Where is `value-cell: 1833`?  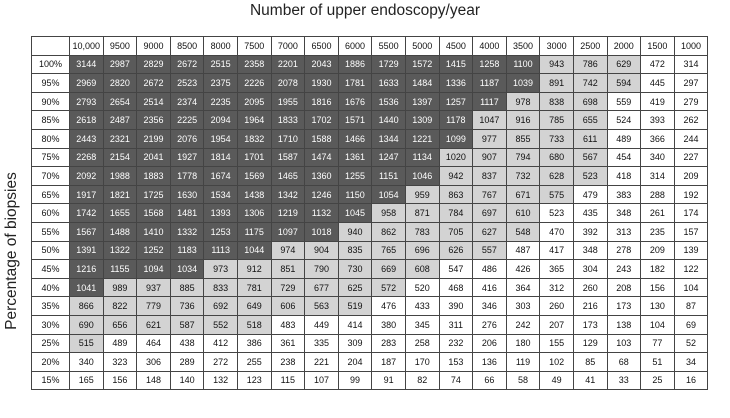 value-cell: 1833 is located at coordinates (288, 120).